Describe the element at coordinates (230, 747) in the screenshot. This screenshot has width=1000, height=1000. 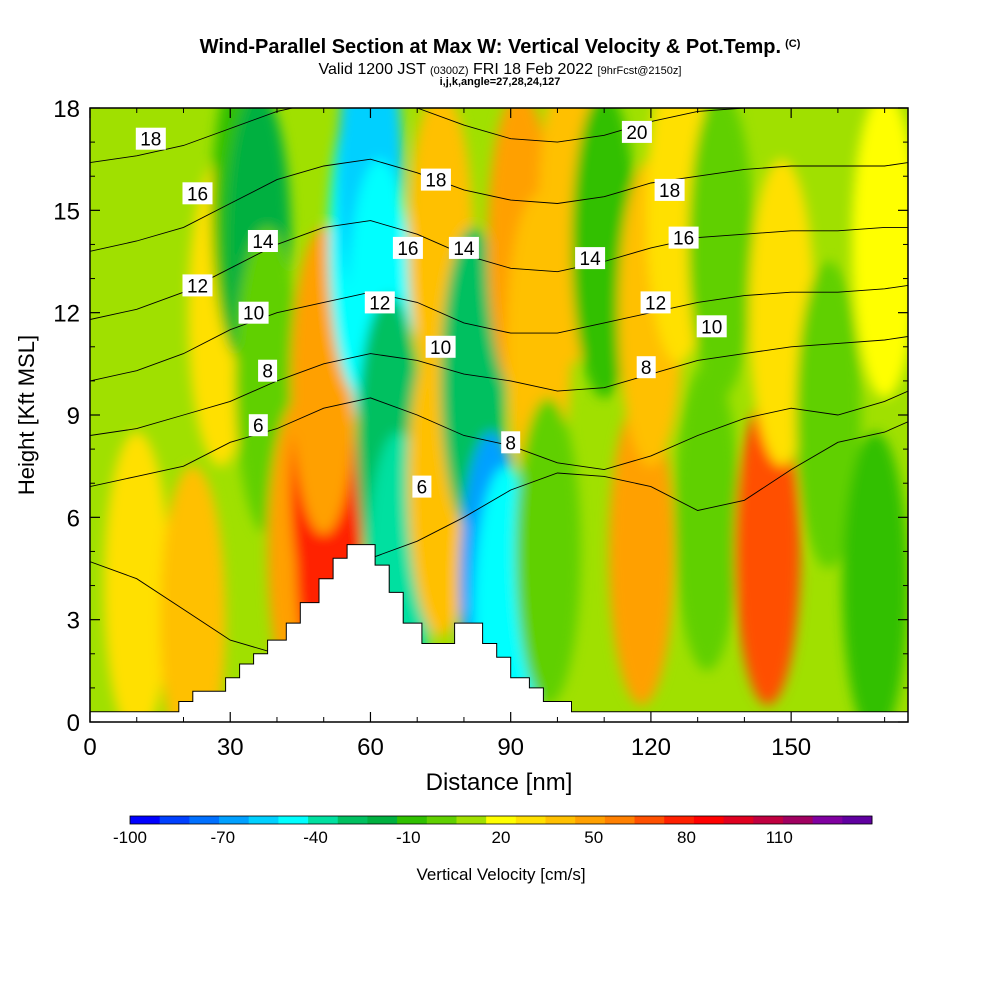
I see `x-tick-label: 30` at that location.